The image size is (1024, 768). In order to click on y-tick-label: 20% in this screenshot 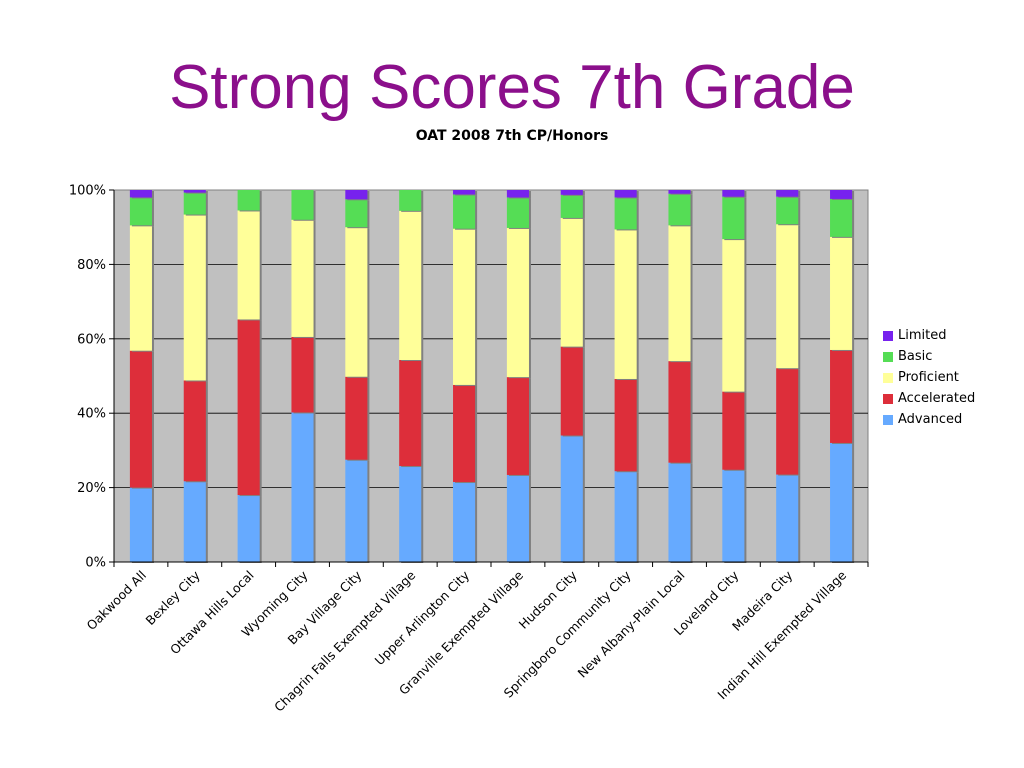, I will do `click(91, 488)`.